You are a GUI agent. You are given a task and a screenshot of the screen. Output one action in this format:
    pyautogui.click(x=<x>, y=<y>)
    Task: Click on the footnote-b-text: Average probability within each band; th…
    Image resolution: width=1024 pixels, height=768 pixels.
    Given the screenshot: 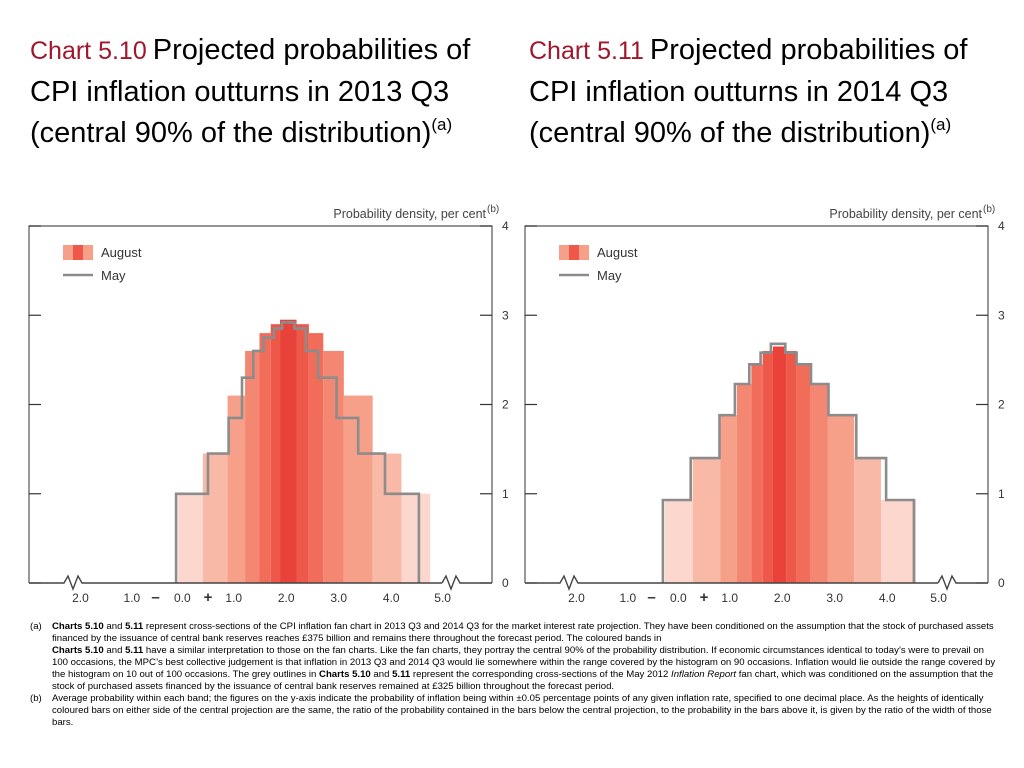 What is the action you would take?
    pyautogui.click(x=522, y=710)
    